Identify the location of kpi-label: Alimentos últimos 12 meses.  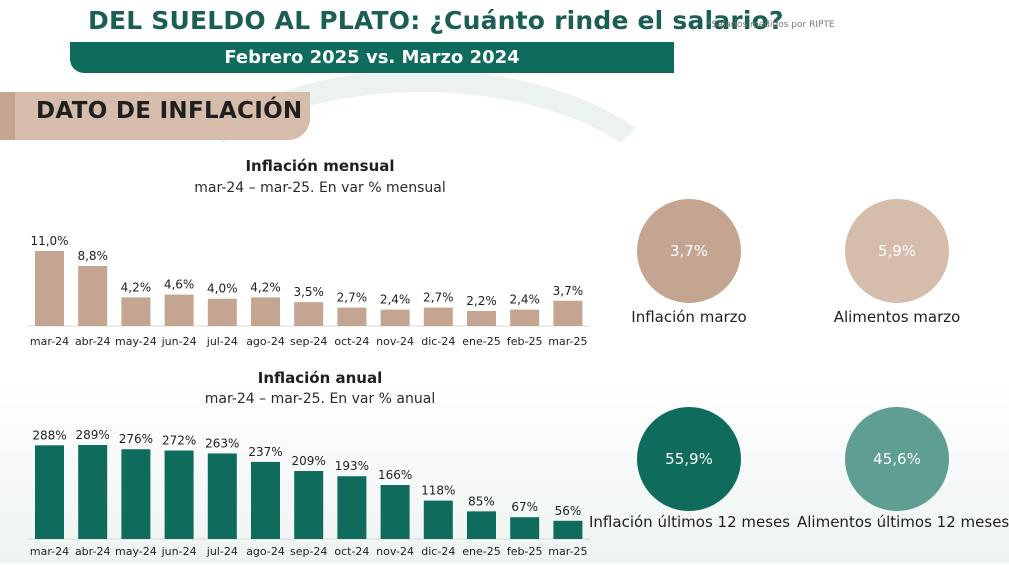
(903, 522).